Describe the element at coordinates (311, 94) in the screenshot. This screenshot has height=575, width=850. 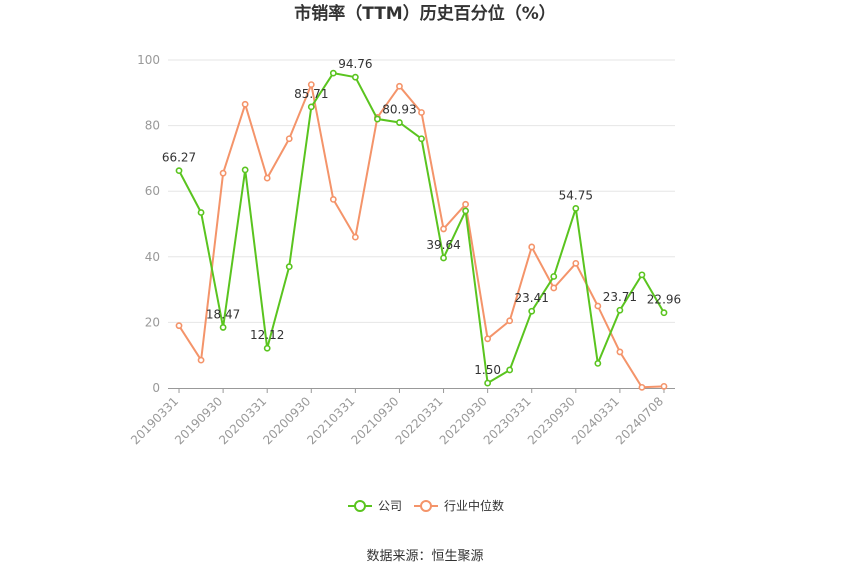
I see `data-label: 85.71` at that location.